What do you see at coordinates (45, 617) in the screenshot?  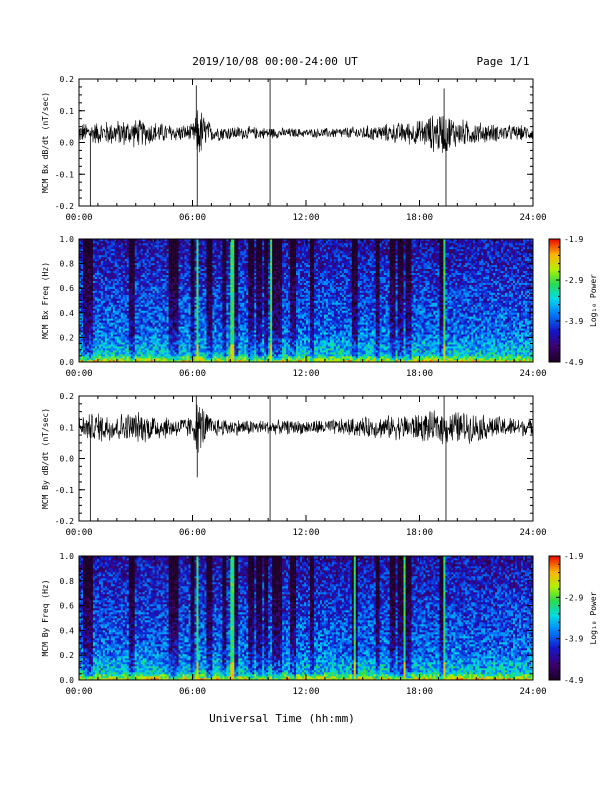 I see `y-axis-label: MCM By Freq (Hz)` at bounding box center [45, 617].